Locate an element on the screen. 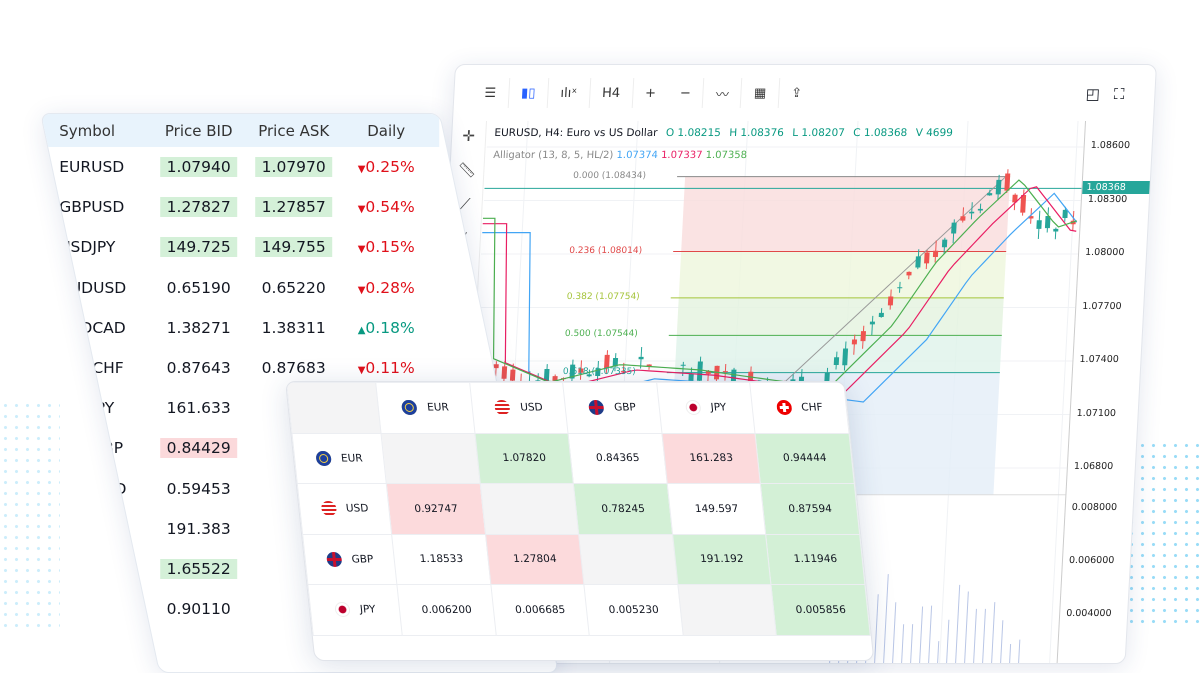 This screenshot has height=673, width=1200. row-header-usd: USD is located at coordinates (344, 509).